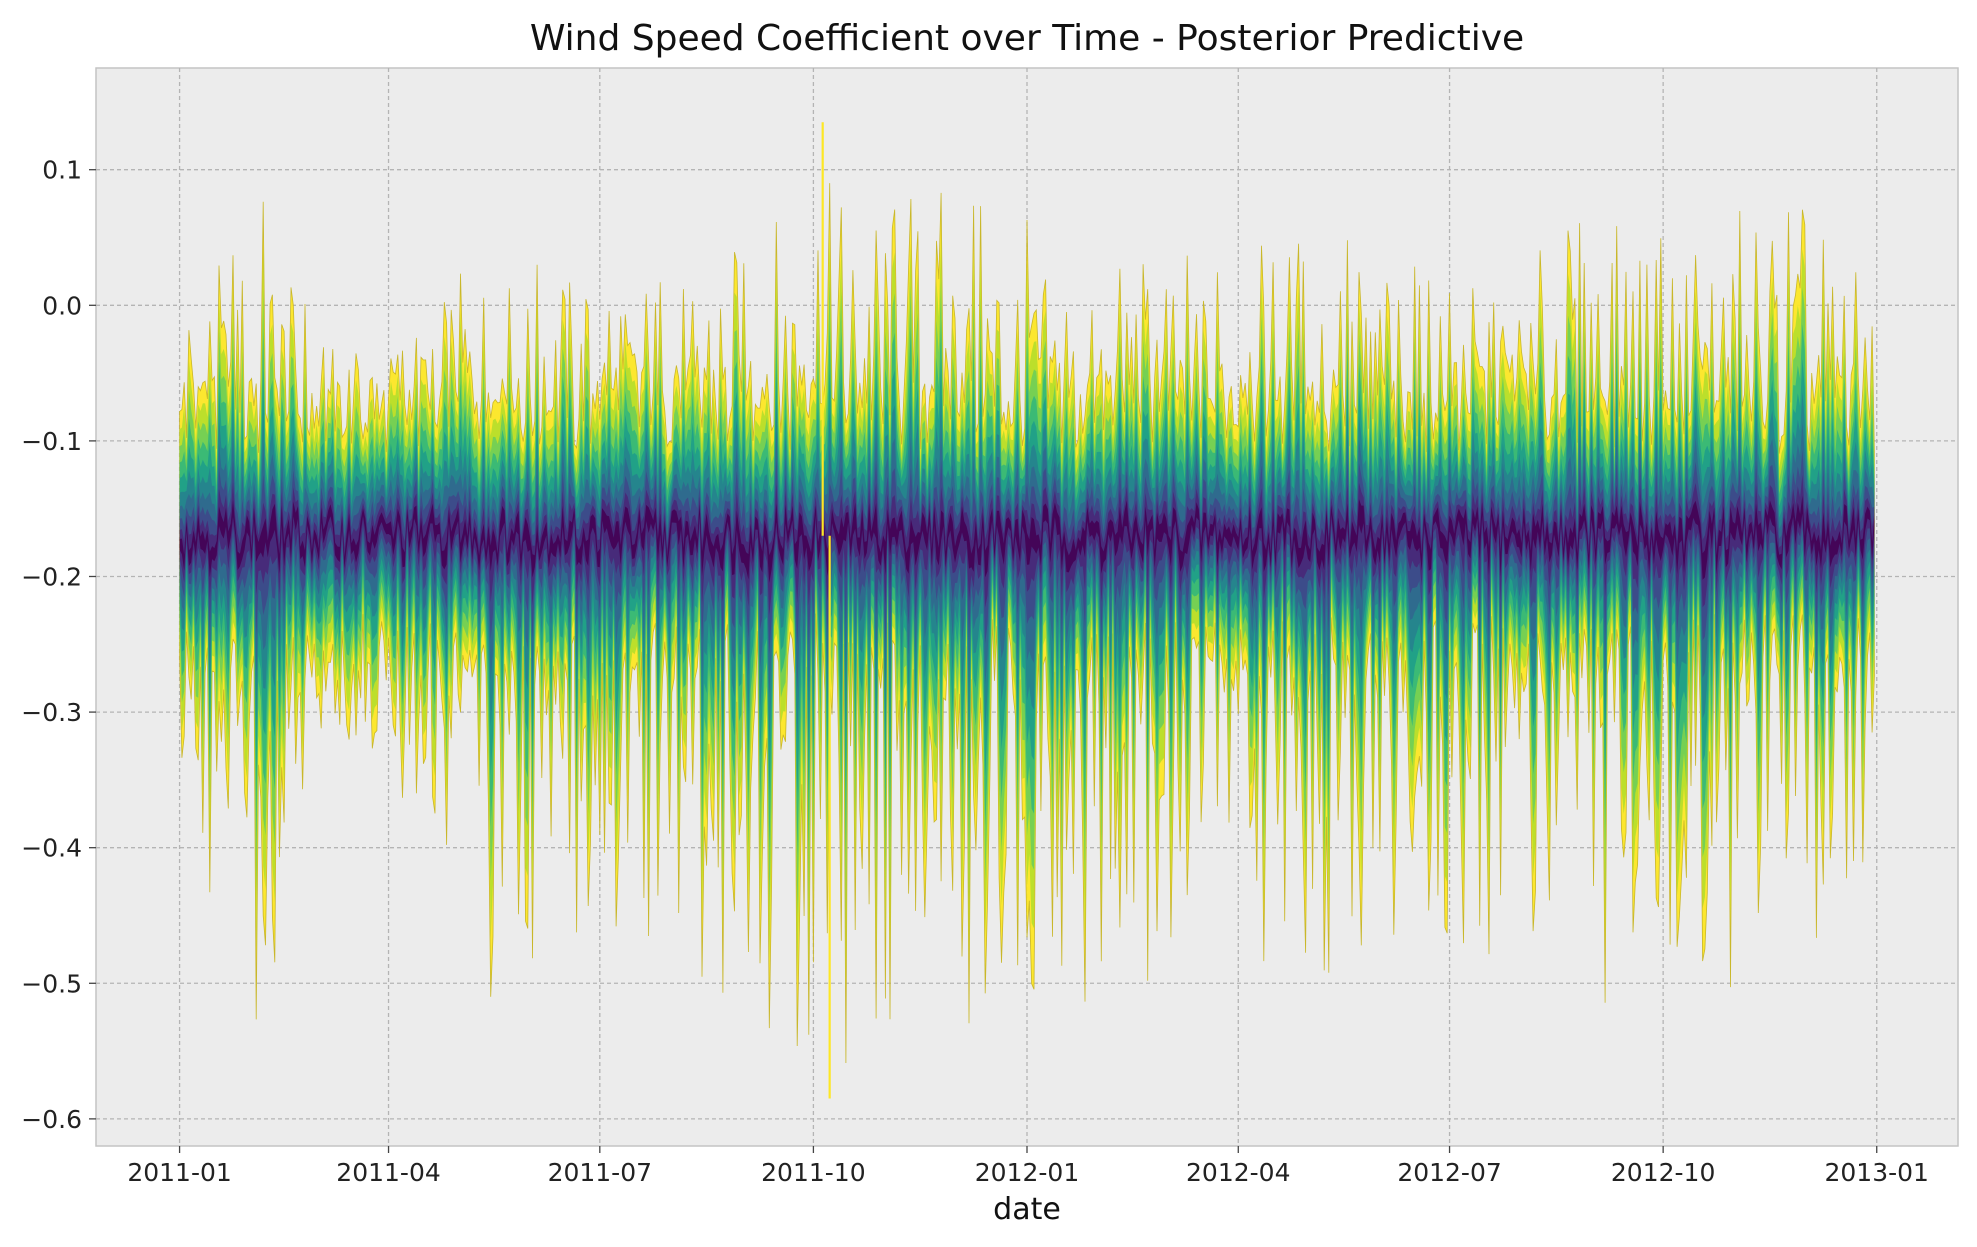 The image size is (1977, 1247). Describe the element at coordinates (1027, 1209) in the screenshot. I see `x-axis-title: date` at that location.